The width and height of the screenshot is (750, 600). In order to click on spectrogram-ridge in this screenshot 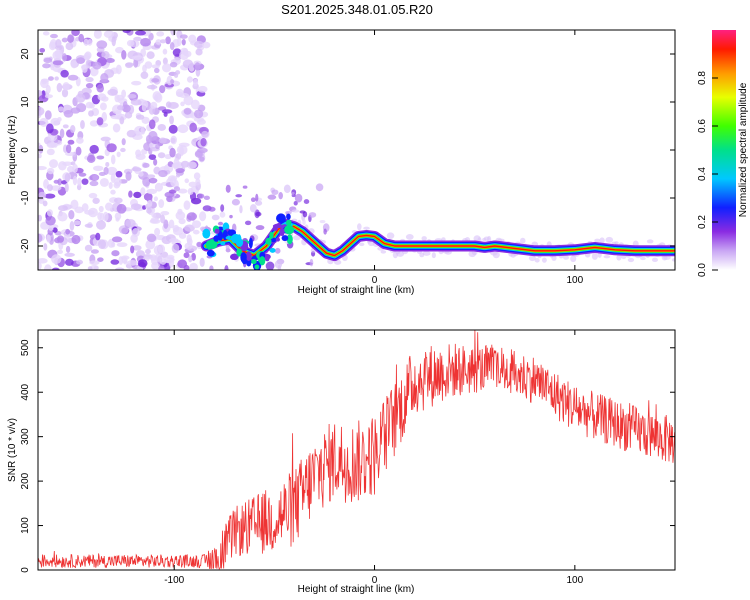, I will do `click(437, 241)`.